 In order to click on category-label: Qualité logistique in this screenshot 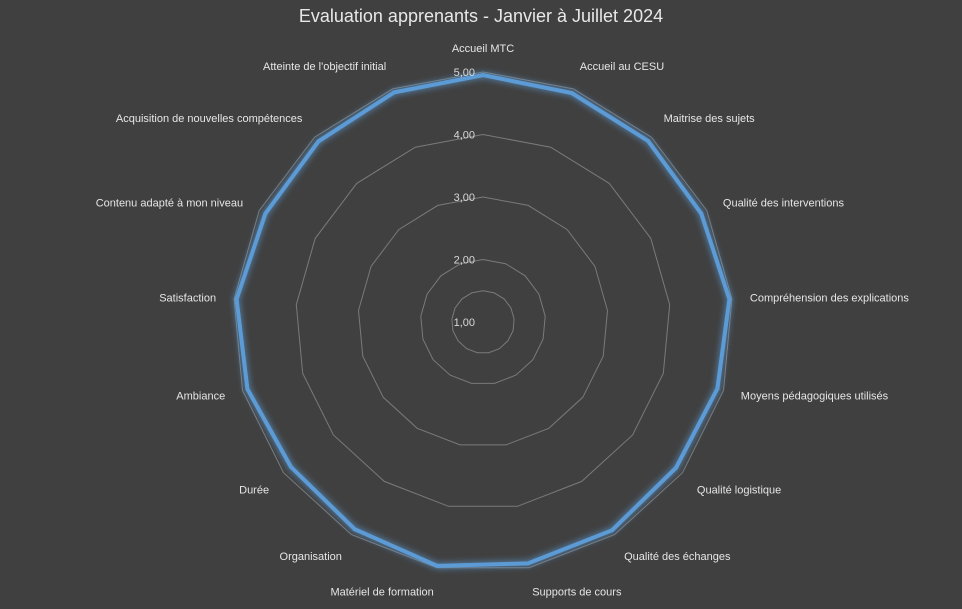, I will do `click(739, 491)`.